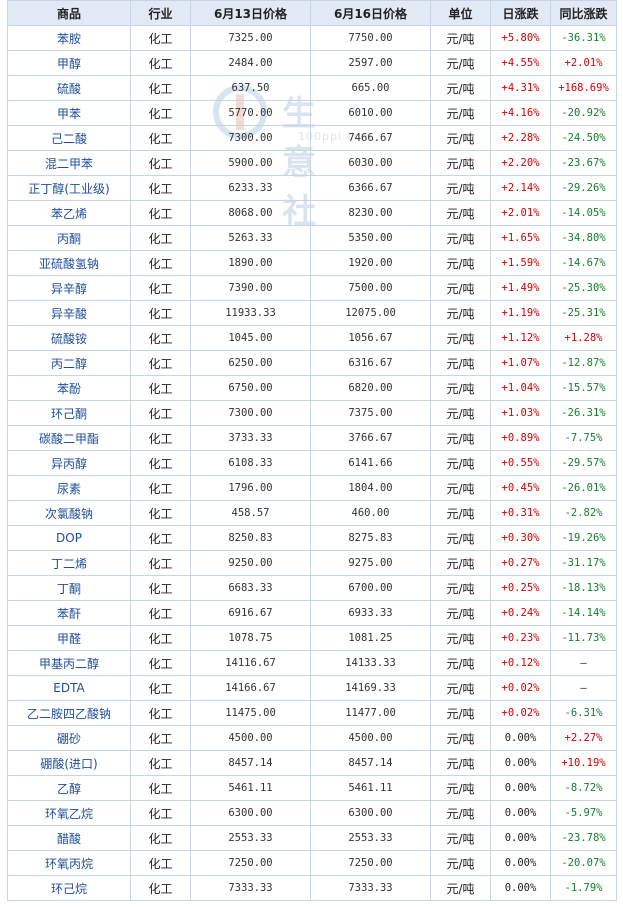  What do you see at coordinates (583, 838) in the screenshot?
I see `yoy-change-cell: -23.78%` at bounding box center [583, 838].